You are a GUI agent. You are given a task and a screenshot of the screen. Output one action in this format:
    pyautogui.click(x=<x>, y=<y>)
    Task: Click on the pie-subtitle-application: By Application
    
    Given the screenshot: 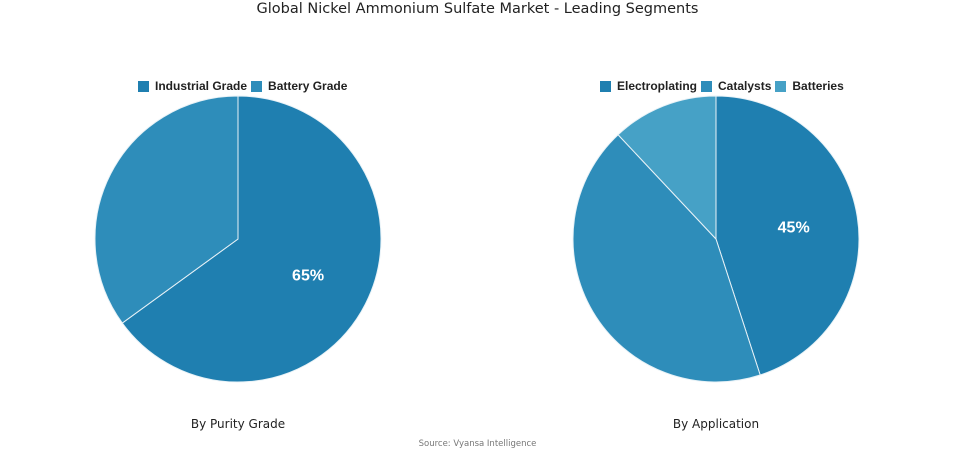 What is the action you would take?
    pyautogui.click(x=716, y=424)
    